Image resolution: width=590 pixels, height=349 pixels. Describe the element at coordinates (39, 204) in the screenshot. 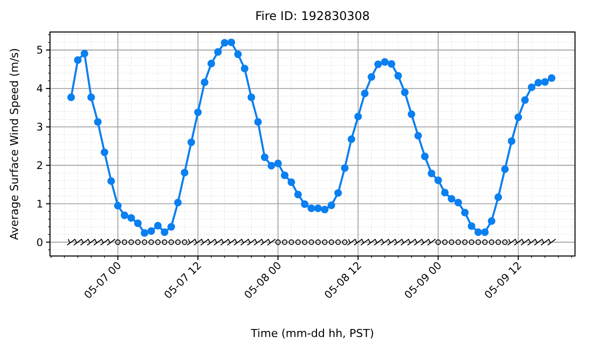

I see `y-tick-label: 1` at that location.